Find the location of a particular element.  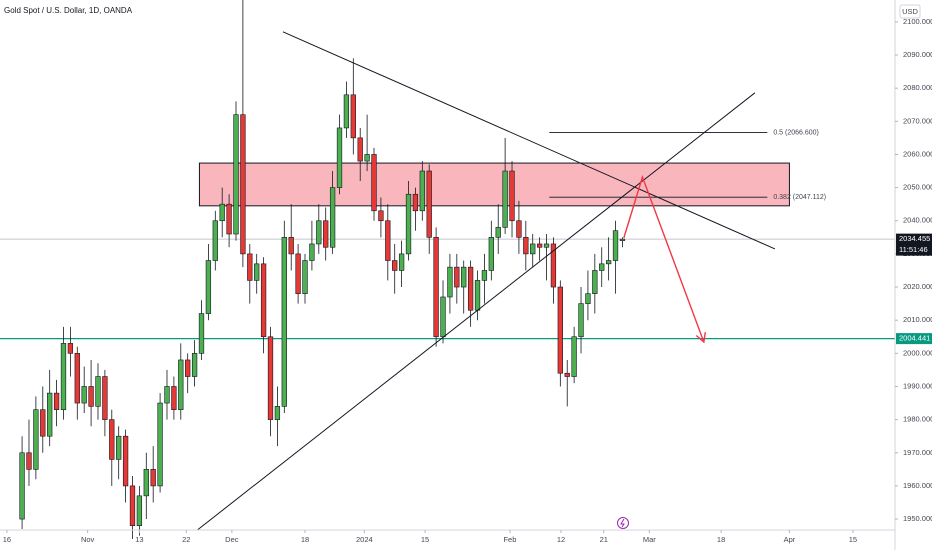

currency-box is located at coordinates (910, 11).